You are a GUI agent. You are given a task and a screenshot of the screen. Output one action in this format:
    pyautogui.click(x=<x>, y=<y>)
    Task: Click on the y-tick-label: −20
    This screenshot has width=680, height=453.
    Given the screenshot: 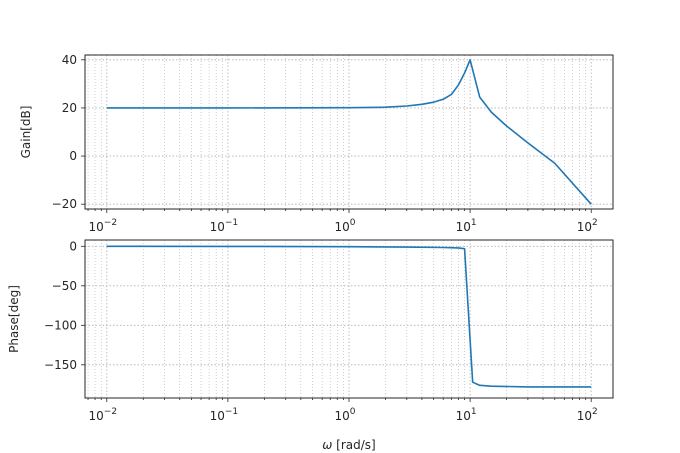 What is the action you would take?
    pyautogui.click(x=64, y=204)
    